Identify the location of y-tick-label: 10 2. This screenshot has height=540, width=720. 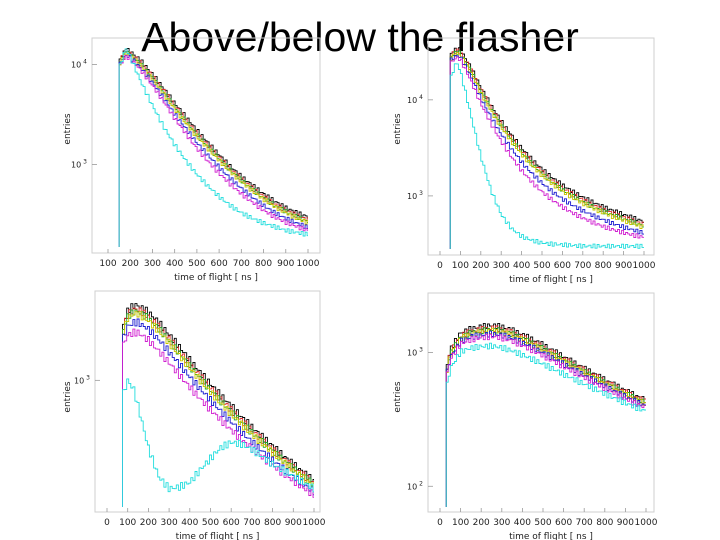
(415, 485).